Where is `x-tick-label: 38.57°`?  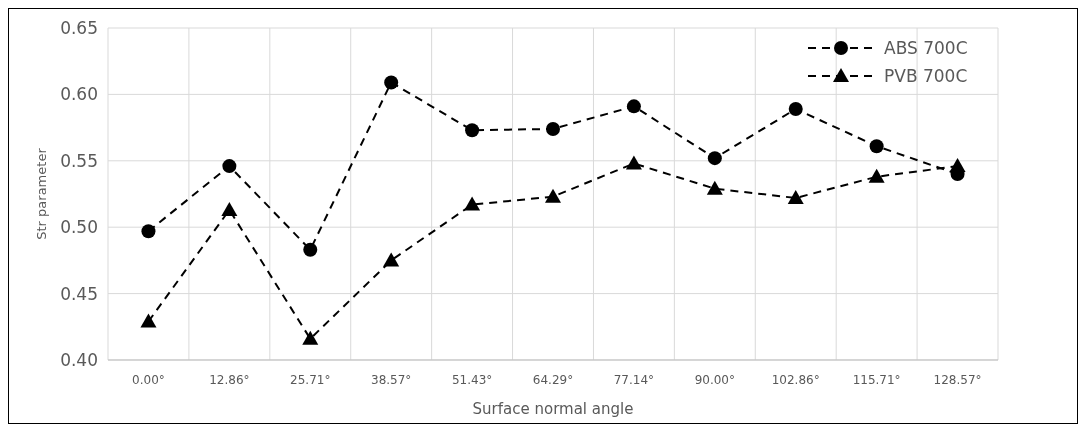
x-tick-label: 38.57° is located at coordinates (391, 380).